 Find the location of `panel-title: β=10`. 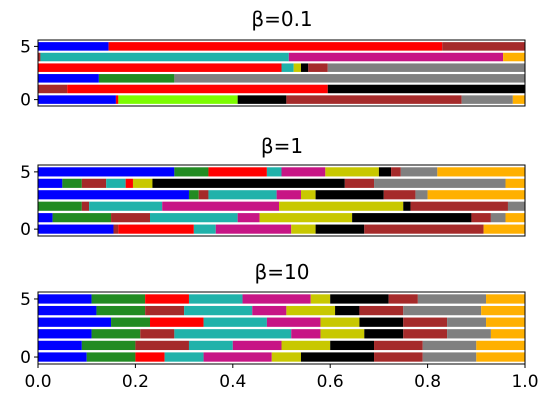

panel-title: β=10 is located at coordinates (282, 272).